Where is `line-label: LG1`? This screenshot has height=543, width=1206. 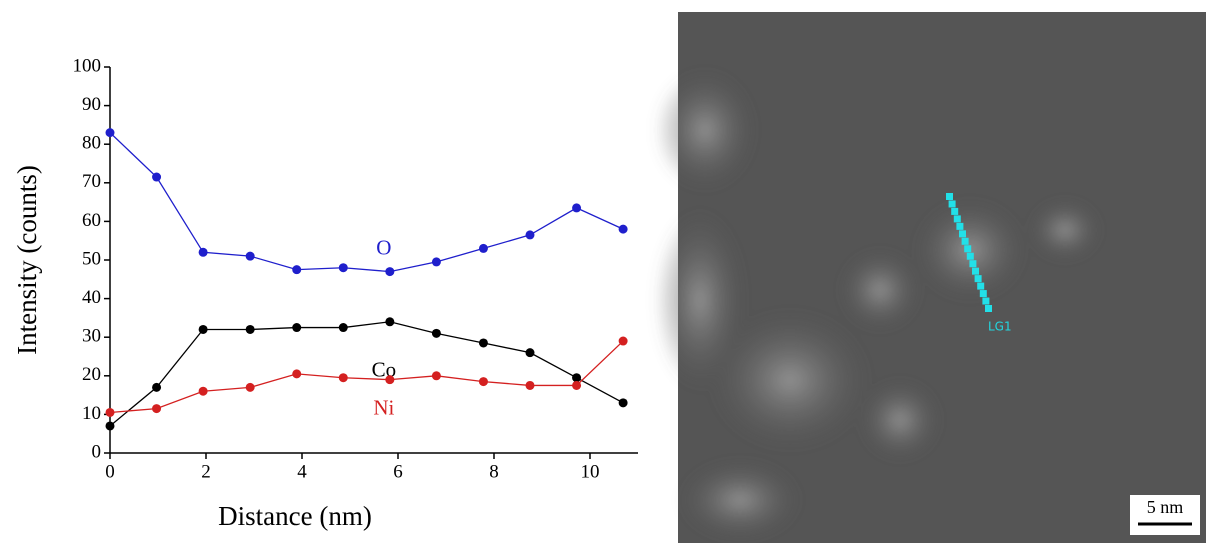
line-label: LG1 is located at coordinates (1000, 327).